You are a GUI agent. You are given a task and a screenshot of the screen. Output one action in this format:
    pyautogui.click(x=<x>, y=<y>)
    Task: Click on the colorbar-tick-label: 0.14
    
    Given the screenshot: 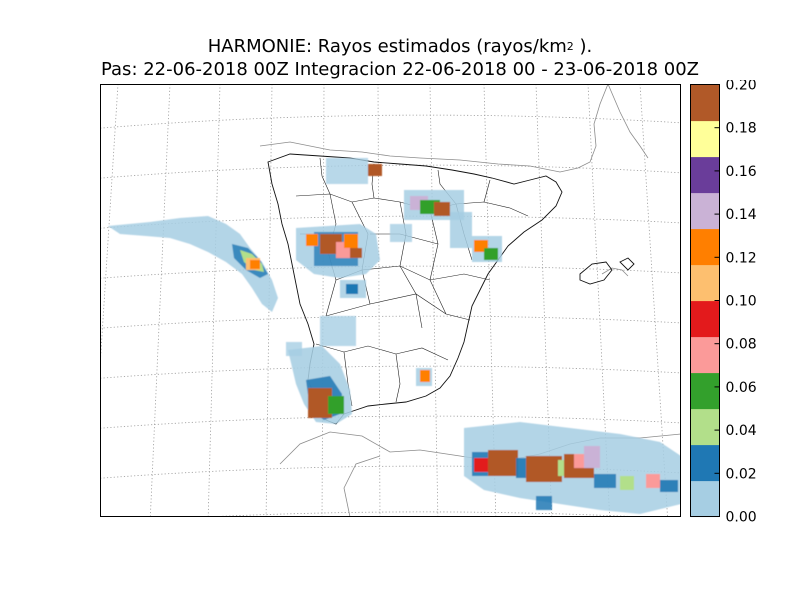 What is the action you would take?
    pyautogui.click(x=741, y=215)
    